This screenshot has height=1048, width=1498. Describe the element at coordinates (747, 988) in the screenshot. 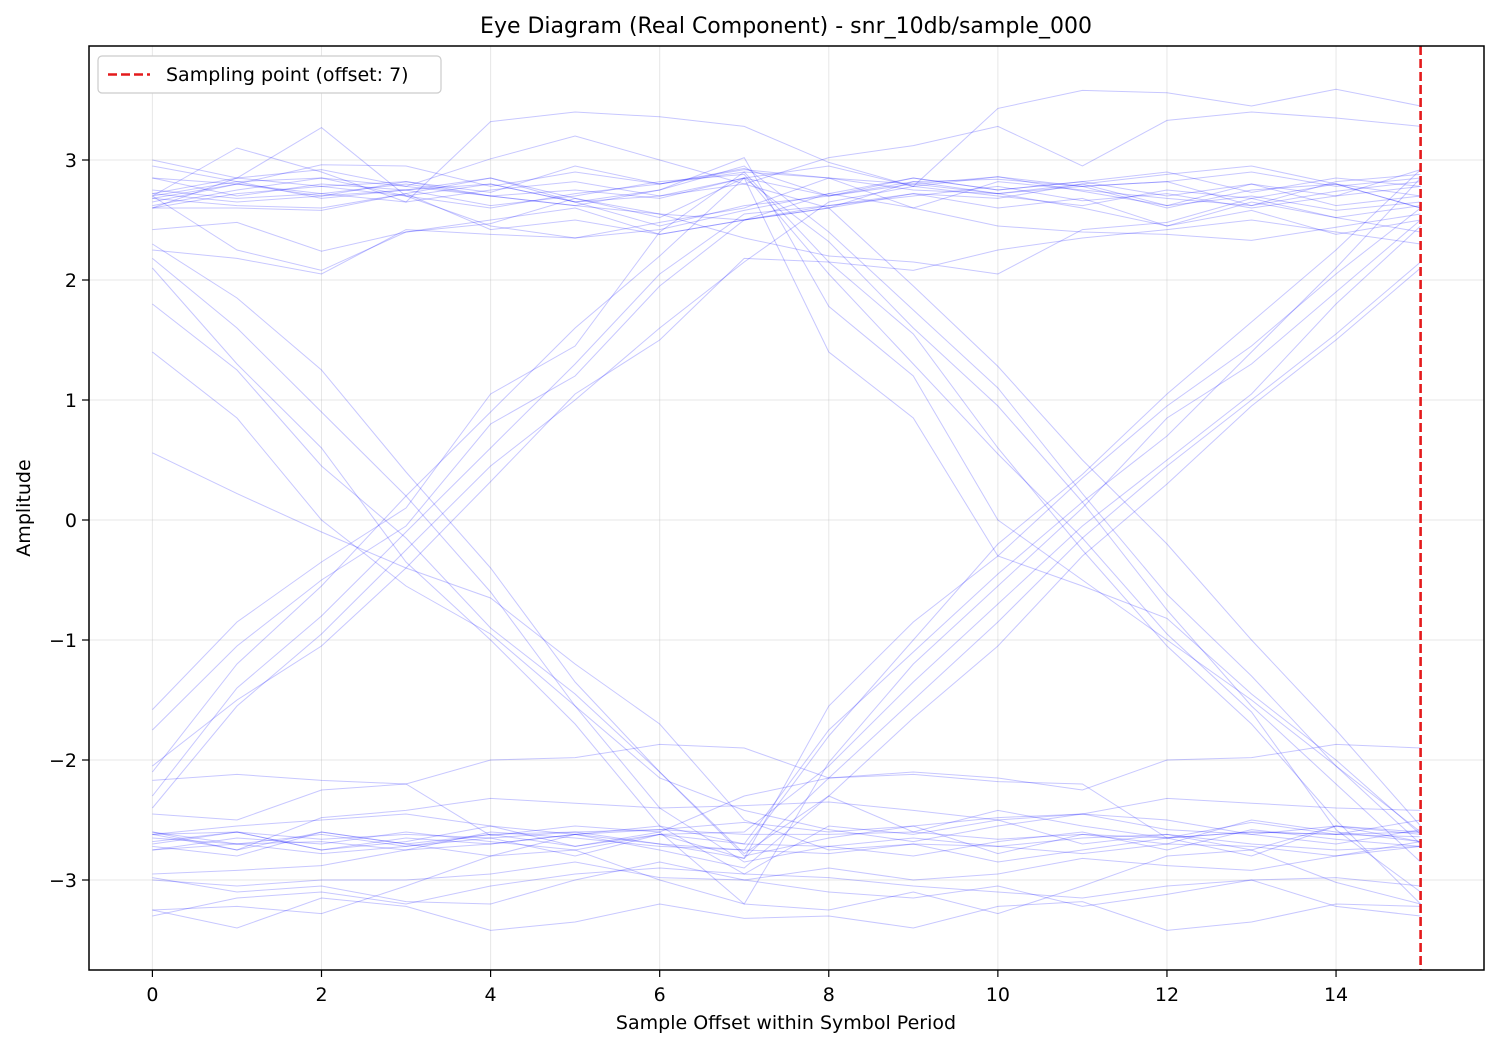

I see `x-axis-ticks: 0 2 4 6 8 10 12 14` at that location.